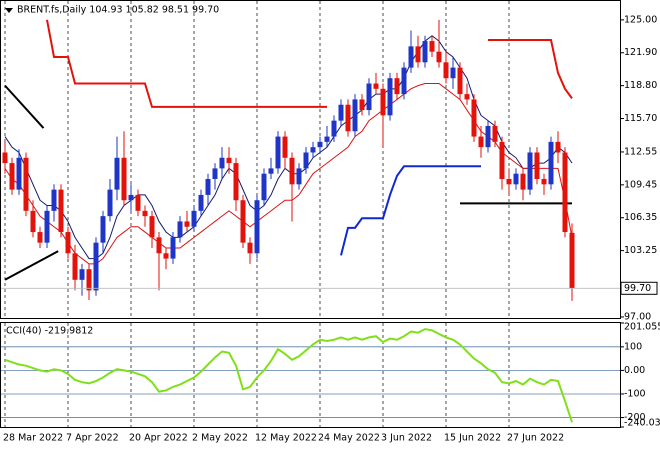 Image resolution: width=660 pixels, height=450 pixels. I want to click on indicator-line, so click(410, 210).